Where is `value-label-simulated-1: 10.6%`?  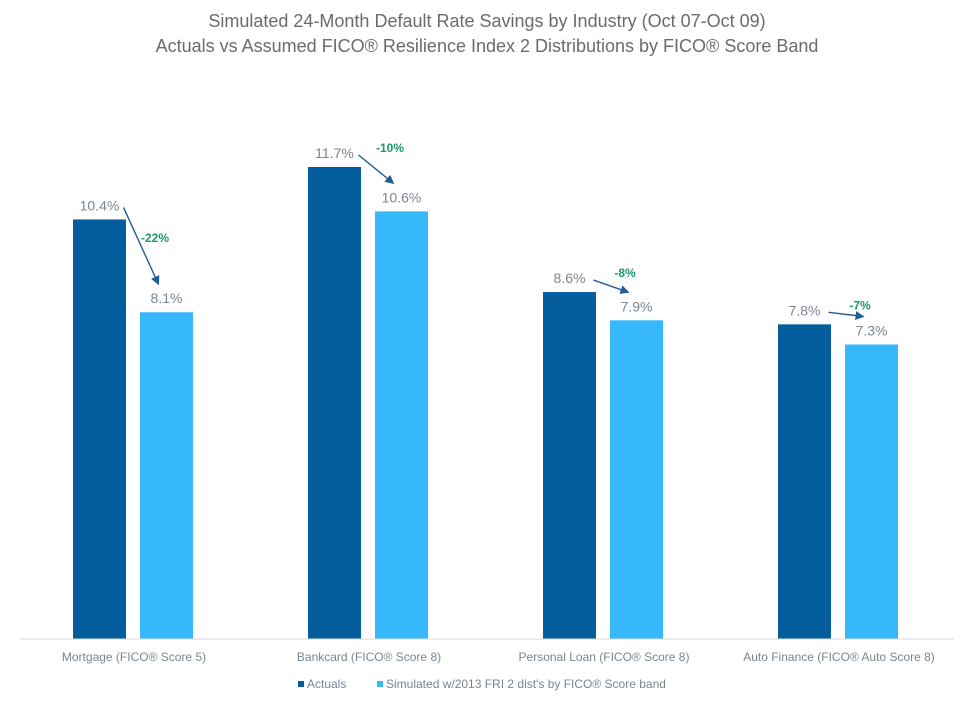 value-label-simulated-1: 10.6% is located at coordinates (402, 197).